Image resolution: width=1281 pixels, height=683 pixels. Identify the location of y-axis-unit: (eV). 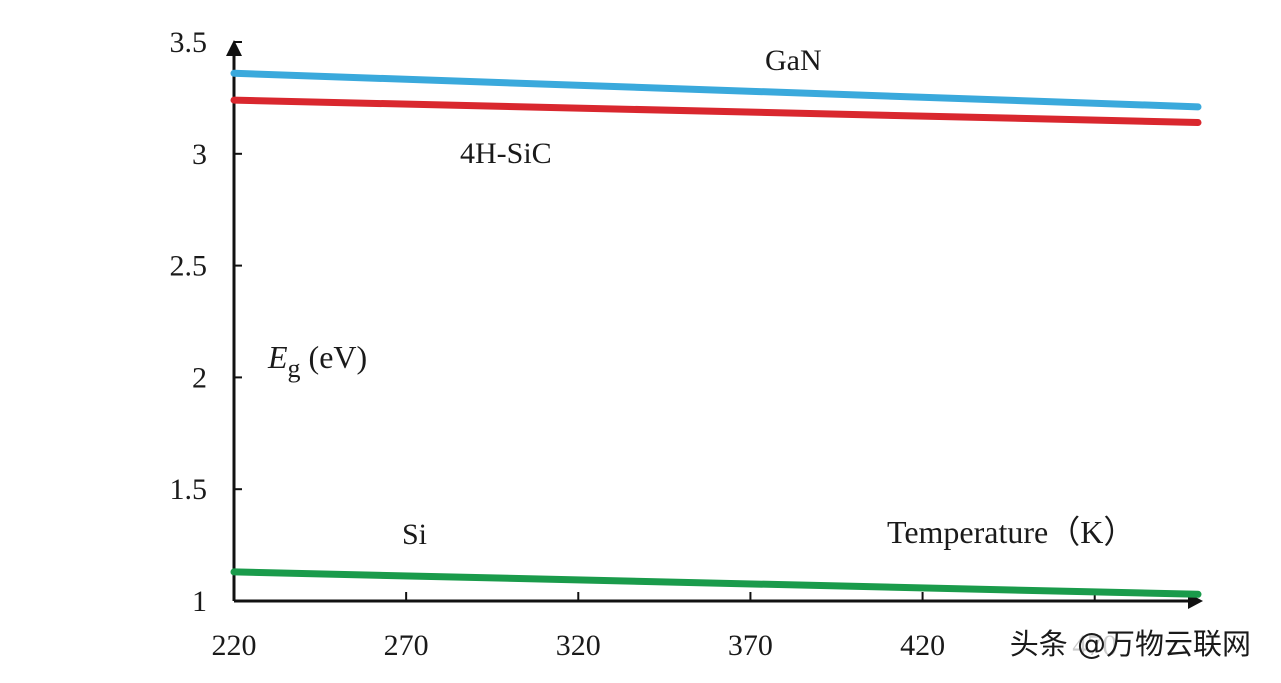
(334, 357).